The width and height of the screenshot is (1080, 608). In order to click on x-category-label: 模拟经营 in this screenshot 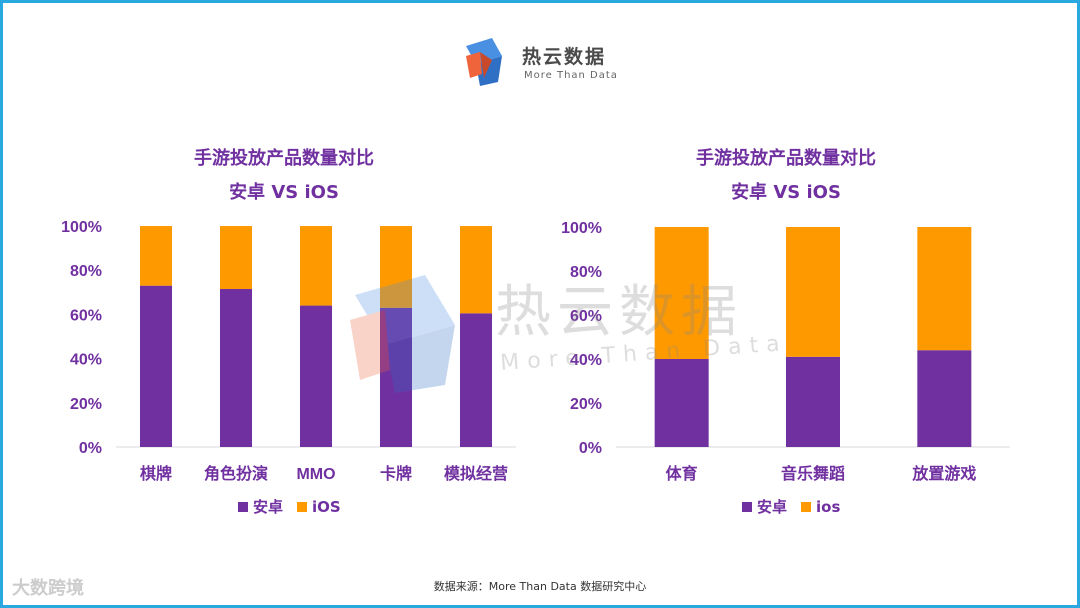, I will do `click(476, 473)`.